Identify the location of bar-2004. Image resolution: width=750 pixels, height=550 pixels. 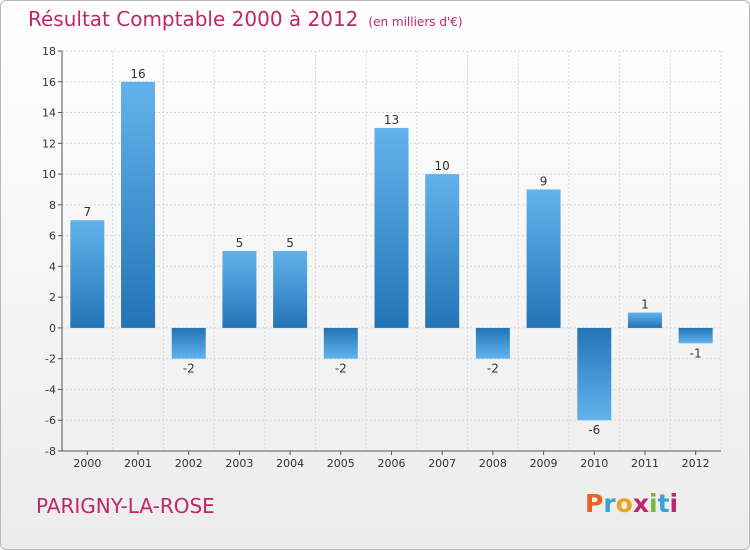
(290, 289).